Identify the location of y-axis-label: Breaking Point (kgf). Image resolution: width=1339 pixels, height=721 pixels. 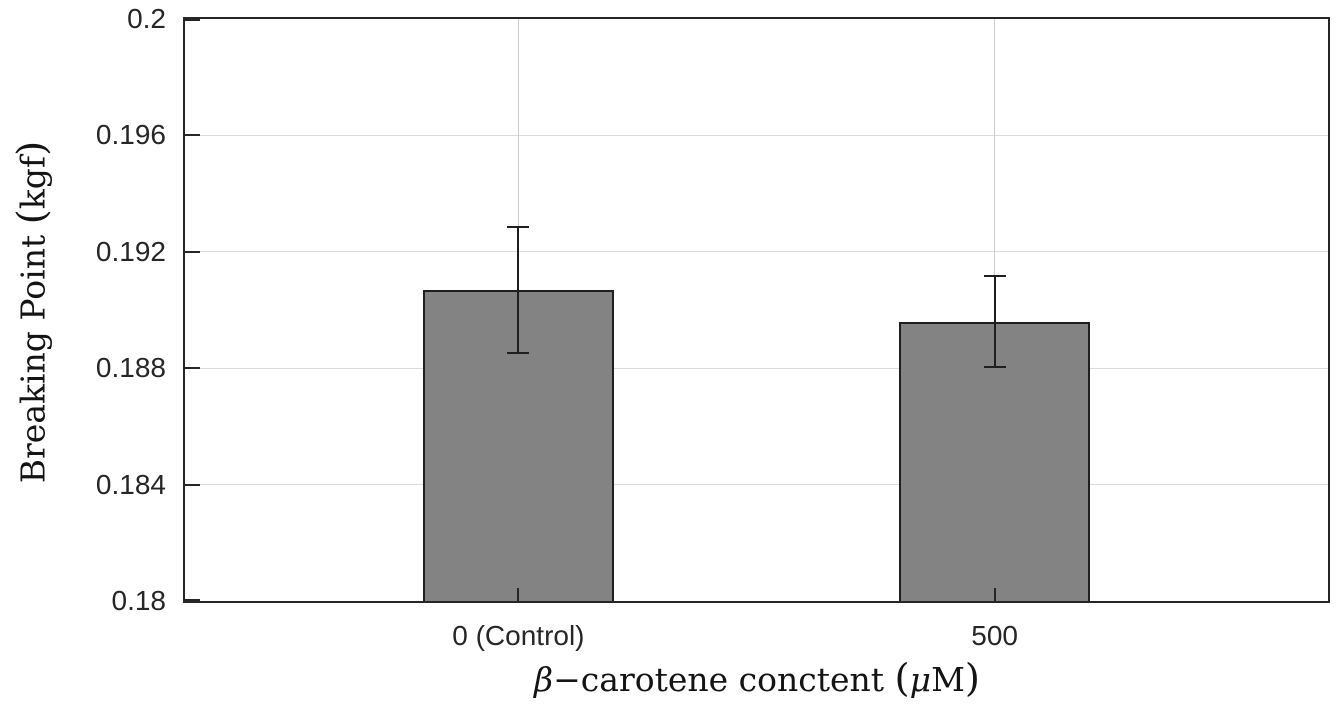
(32, 312).